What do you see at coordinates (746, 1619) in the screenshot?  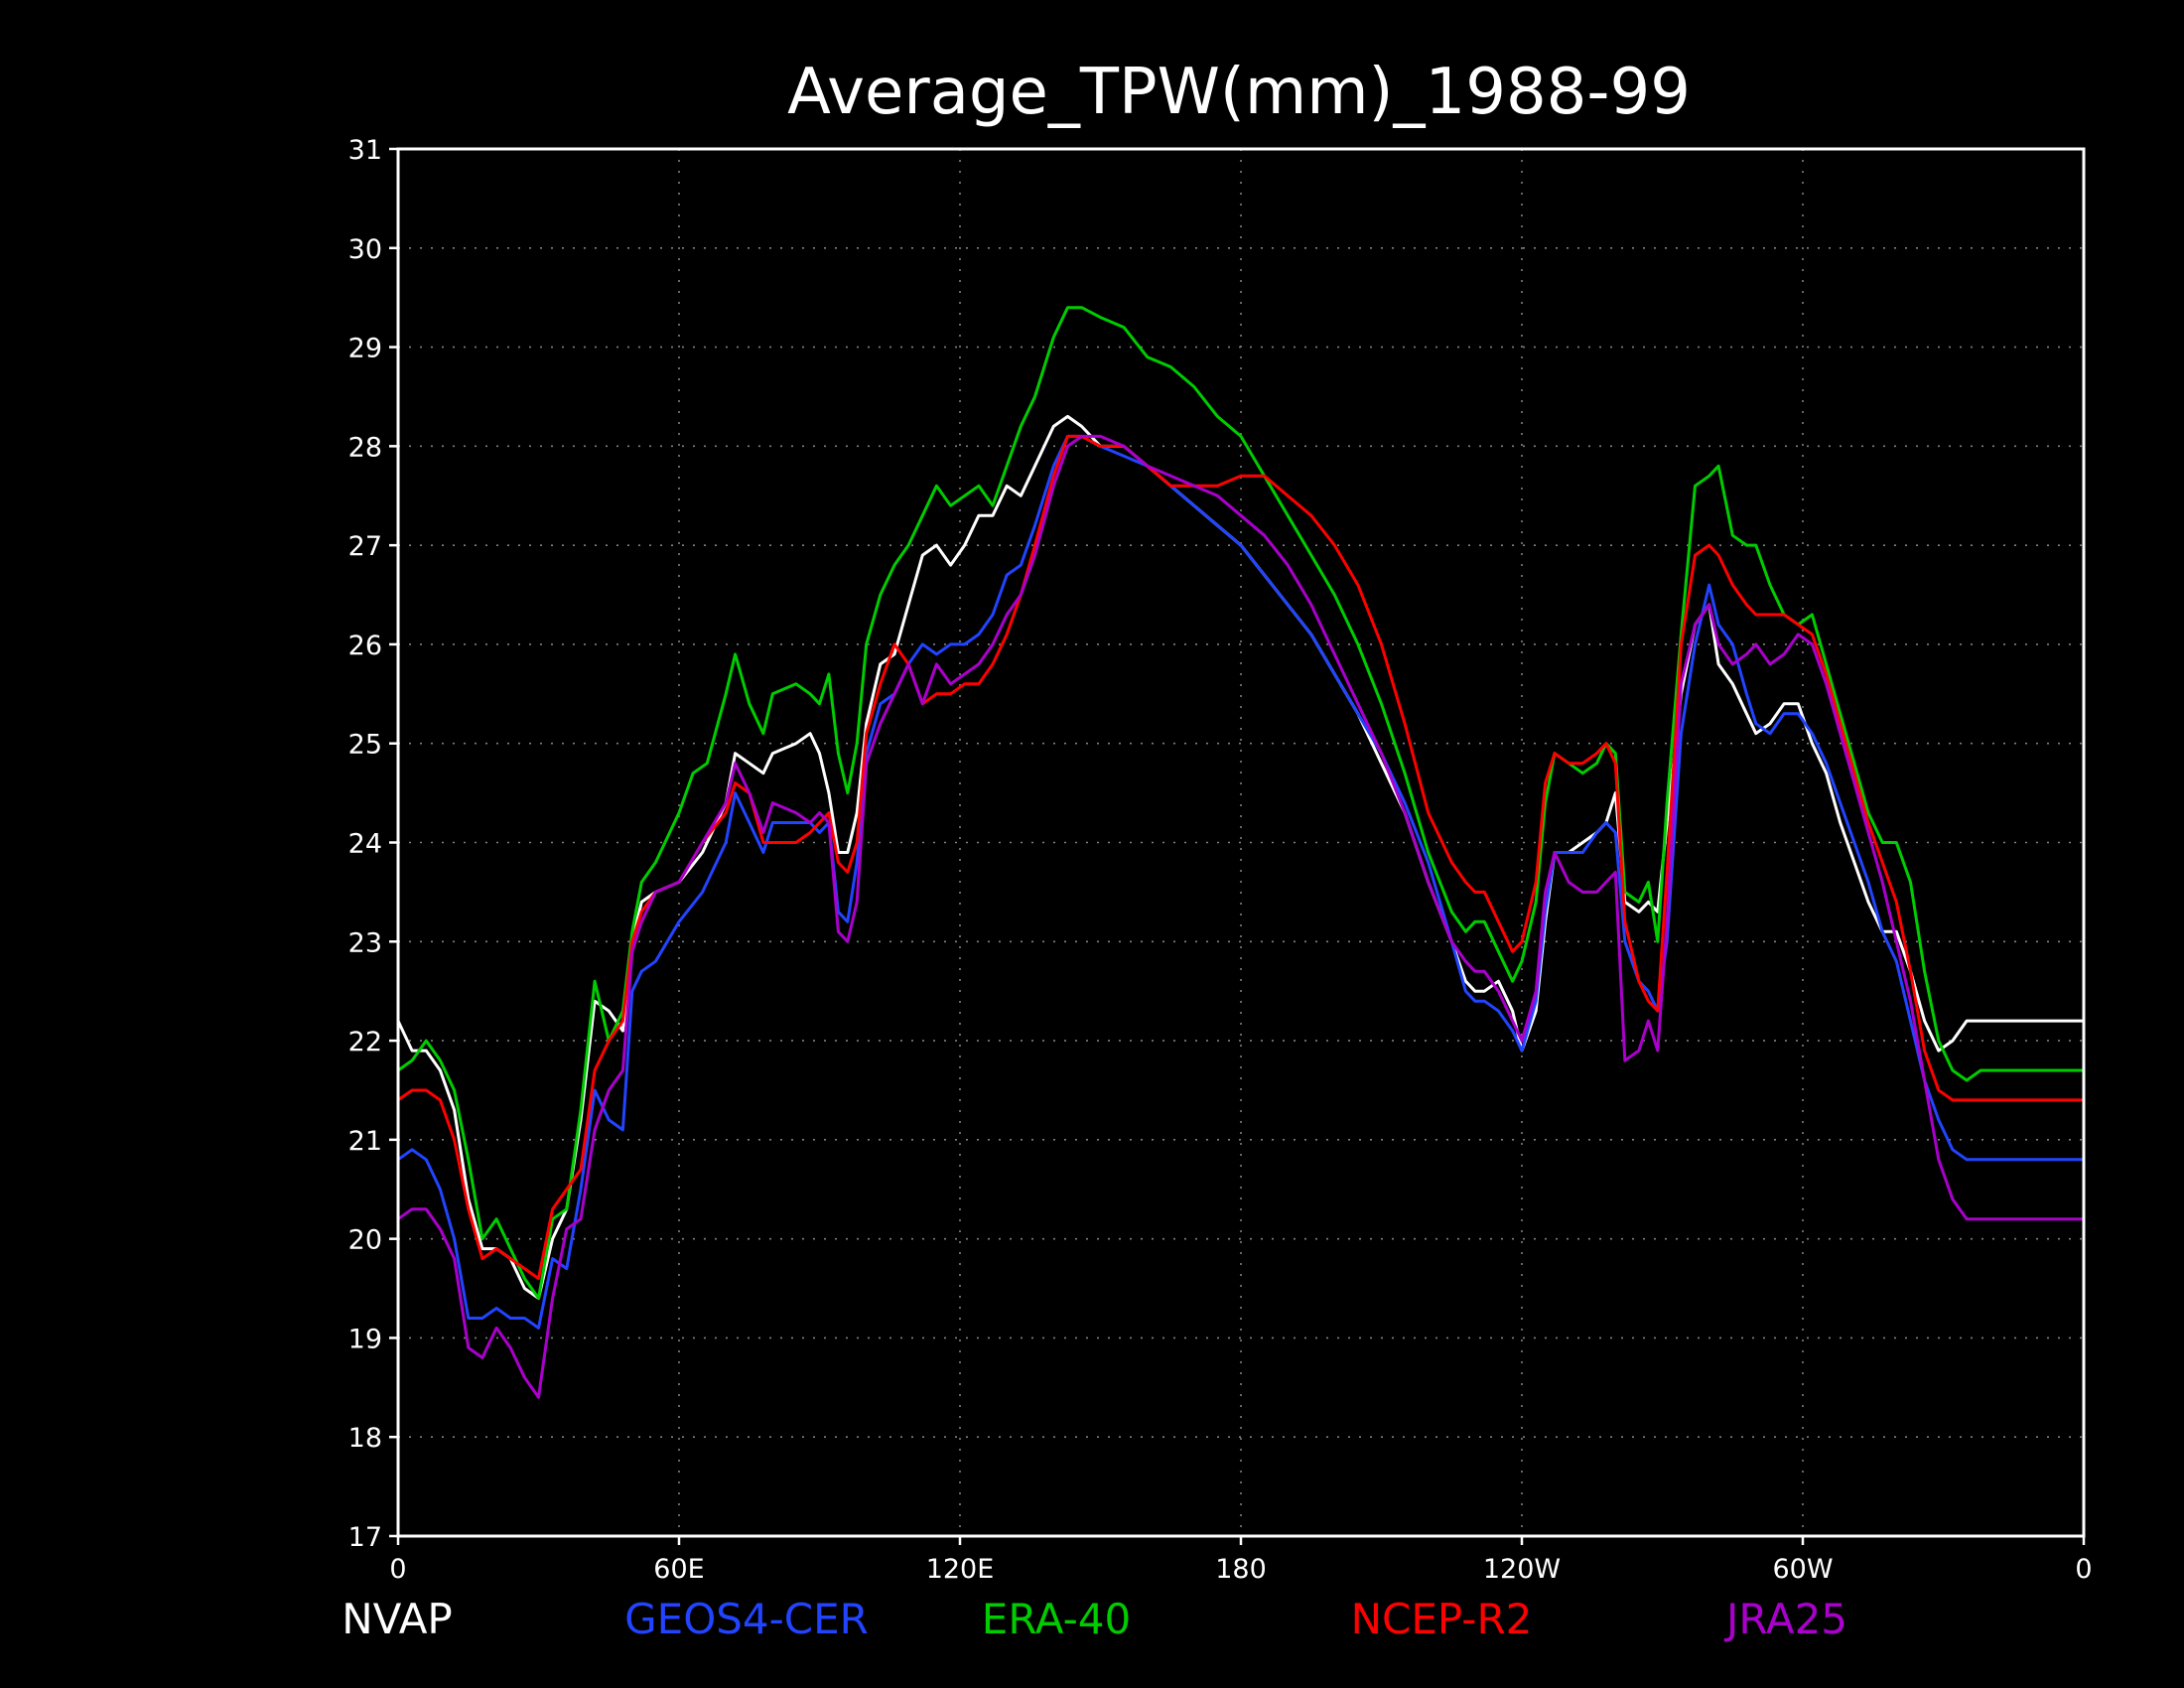 I see `legend-label-geos4-cer: GEOS4-CER` at bounding box center [746, 1619].